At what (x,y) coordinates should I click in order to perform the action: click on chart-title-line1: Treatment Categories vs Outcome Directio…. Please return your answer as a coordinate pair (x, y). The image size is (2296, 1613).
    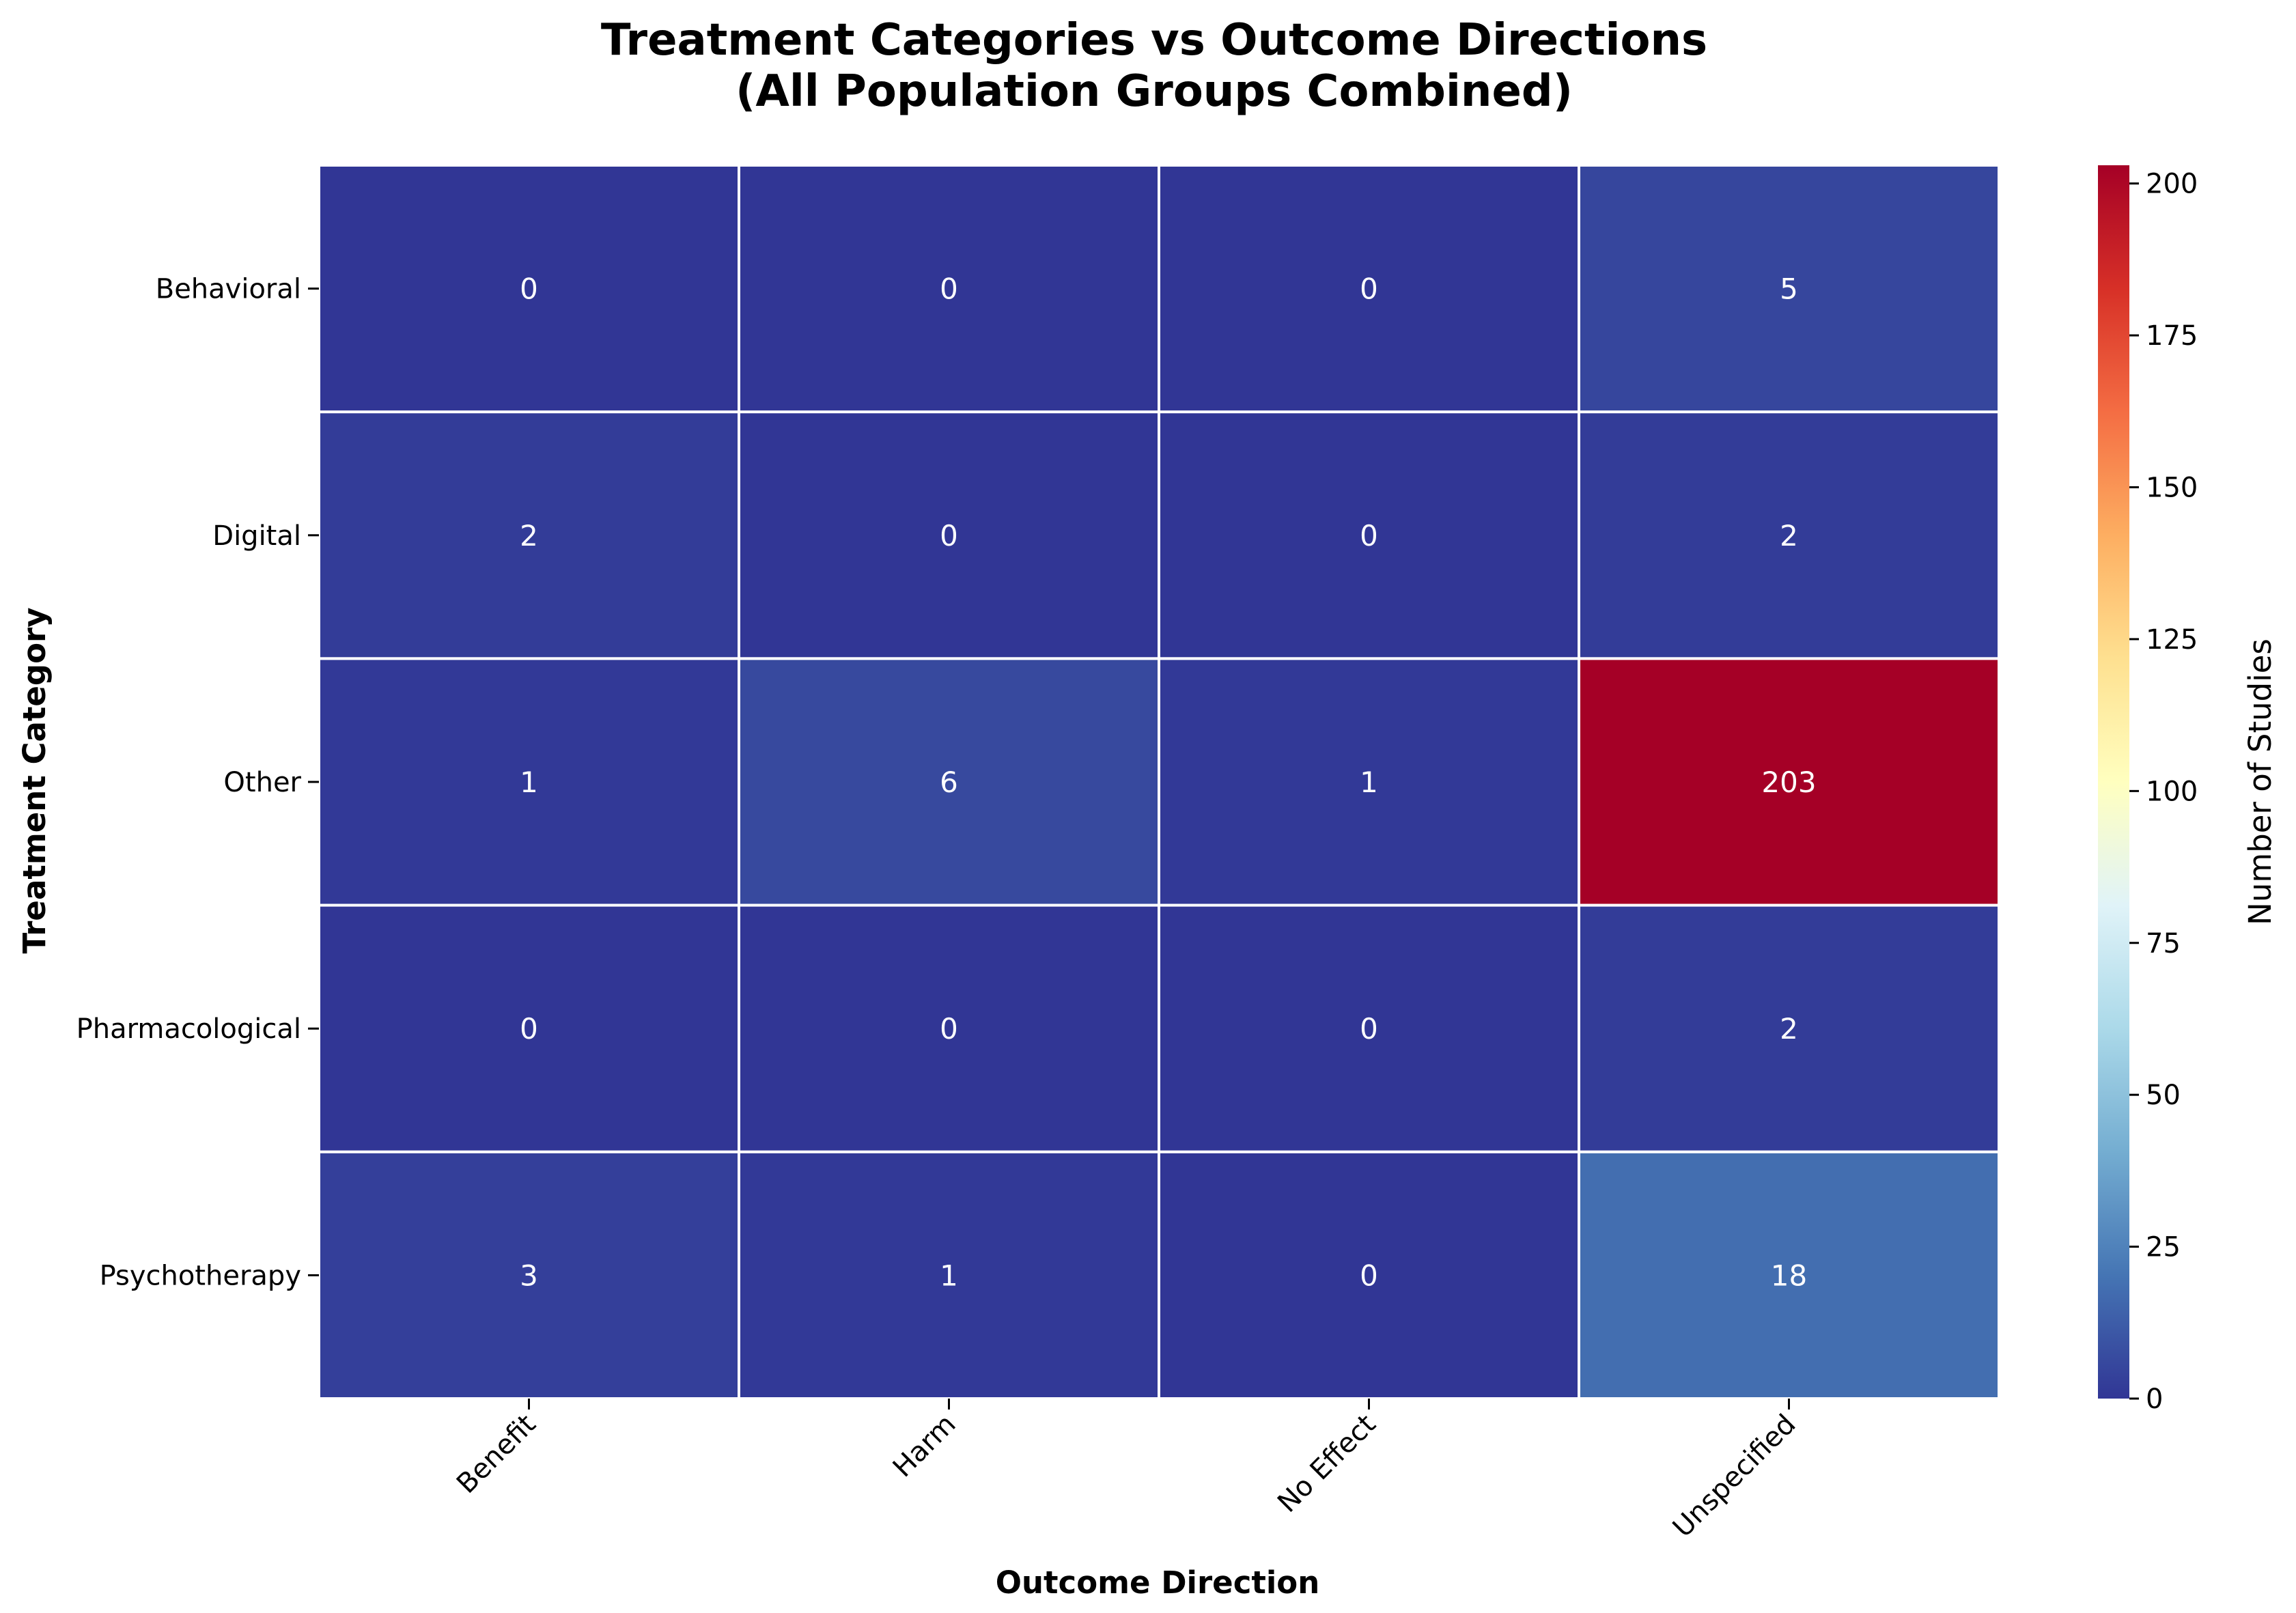
    Looking at the image, I should click on (1154, 40).